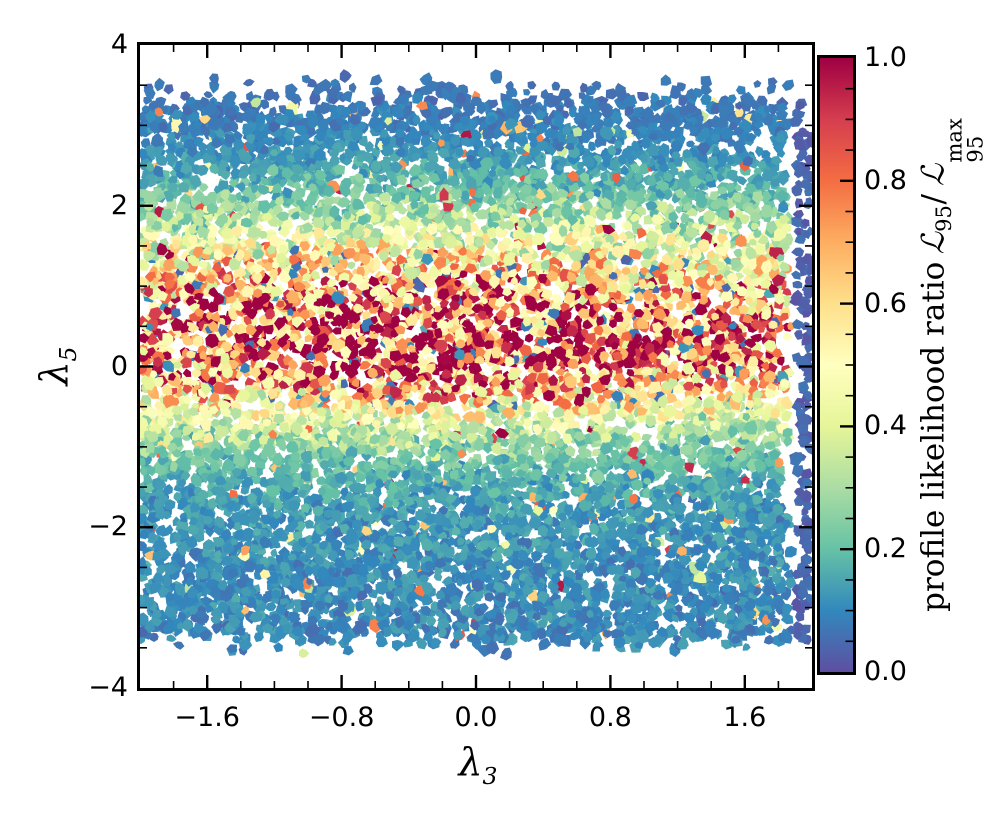 The image size is (990, 825). I want to click on colorbar-tick-label: 0.0, so click(885, 671).